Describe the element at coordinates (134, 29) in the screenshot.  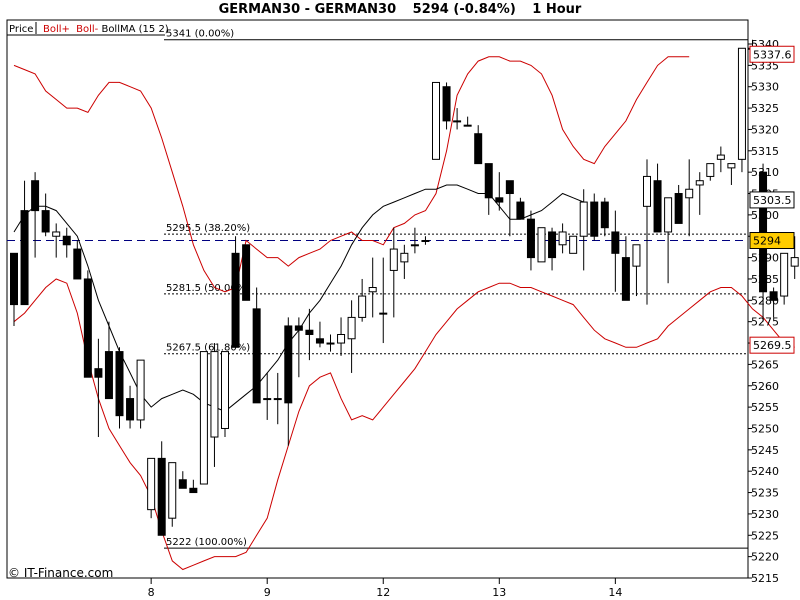
I see `legend-bollma: BollMA (15 2)` at that location.